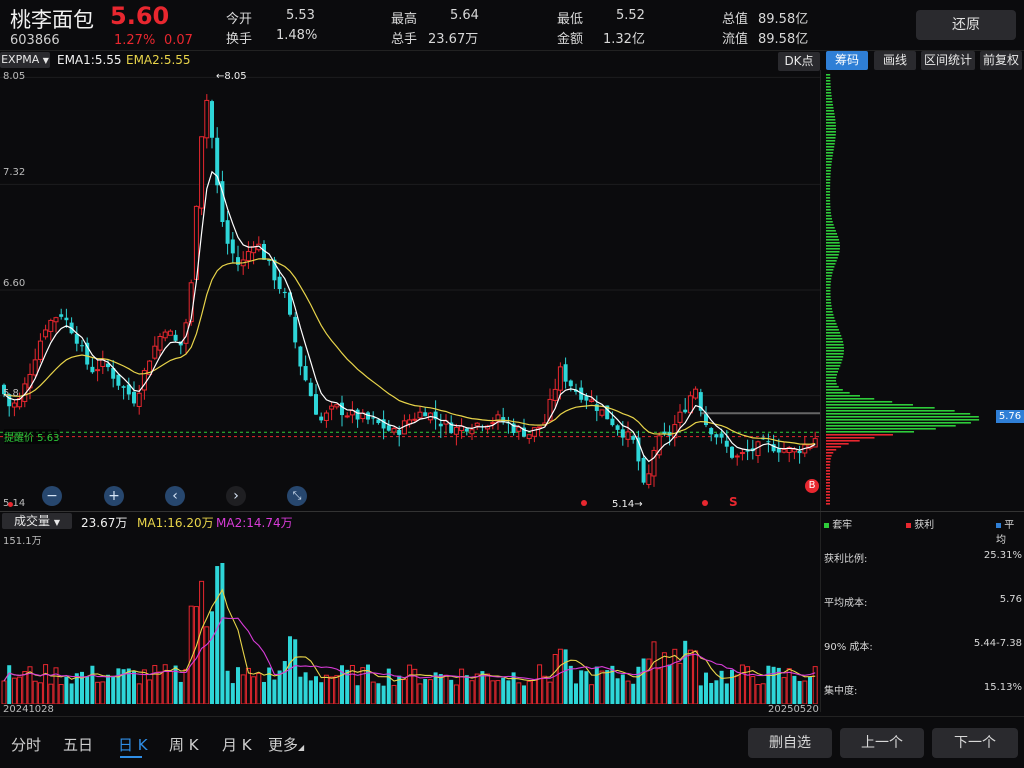 The image size is (1024, 768). What do you see at coordinates (25, 60) in the screenshot?
I see `indicator-selector: EXPMA ▼` at bounding box center [25, 60].